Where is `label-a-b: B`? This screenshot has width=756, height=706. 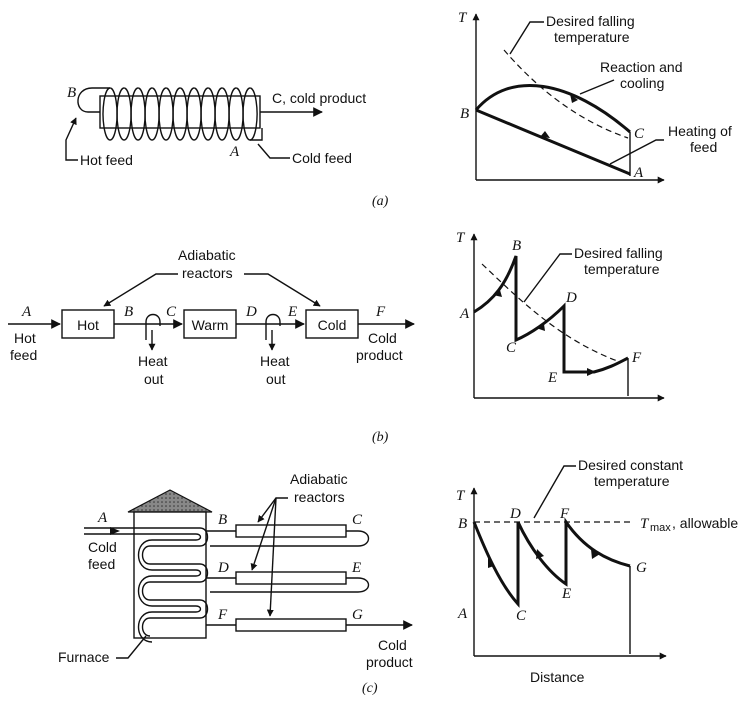
label-a-b: B is located at coordinates (71, 93).